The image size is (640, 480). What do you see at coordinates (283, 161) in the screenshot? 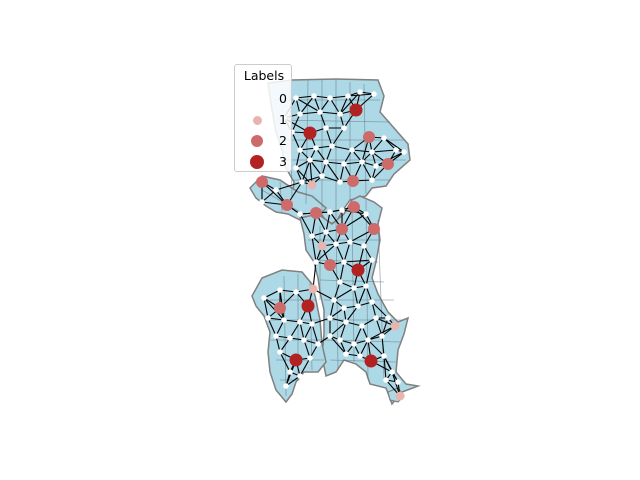
I see `legend-label-3: 3` at bounding box center [283, 161].